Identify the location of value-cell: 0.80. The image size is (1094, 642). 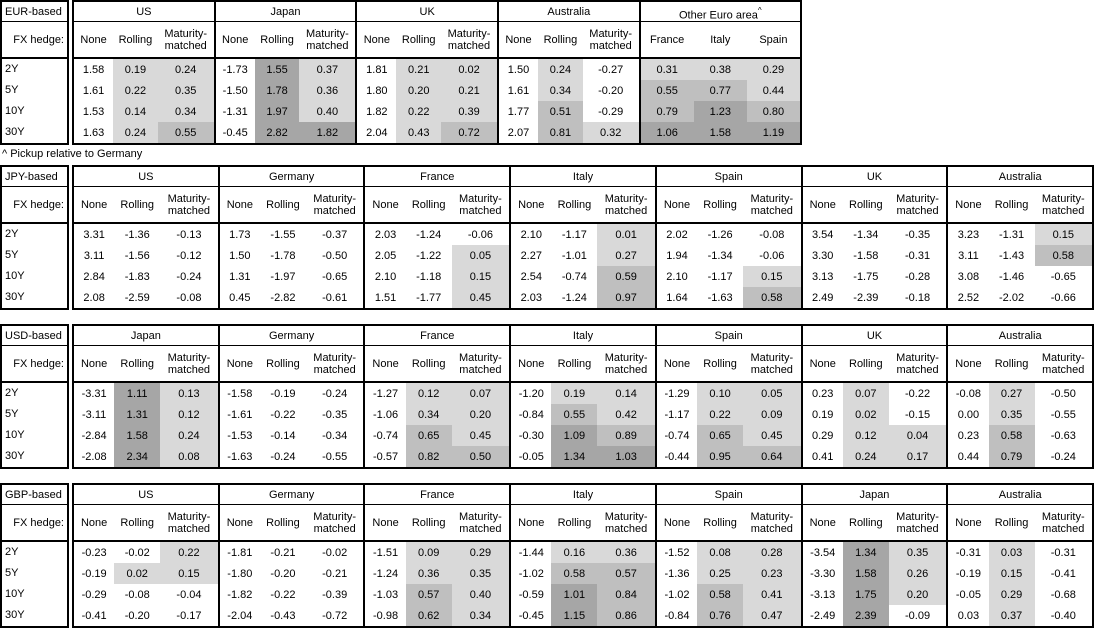
(773, 111).